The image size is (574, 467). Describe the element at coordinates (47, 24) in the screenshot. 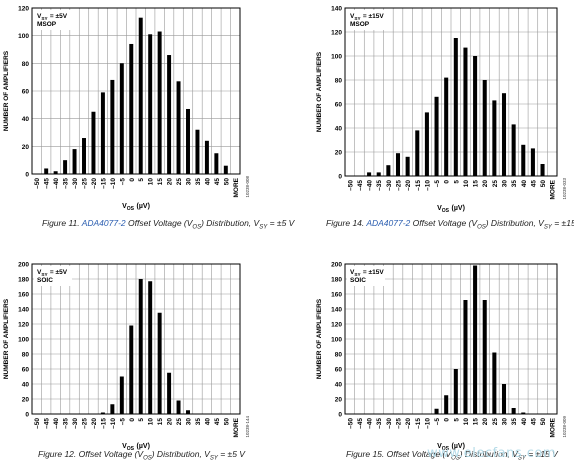

I see `legend-text: MSOP` at that location.